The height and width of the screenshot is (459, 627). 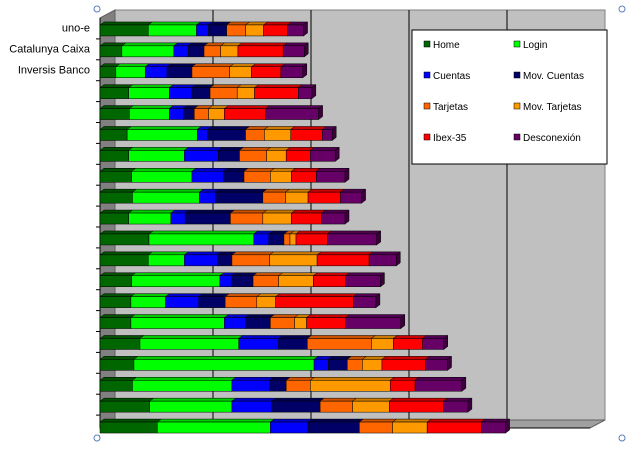 What do you see at coordinates (50, 49) in the screenshot?
I see `category-label: Catalunya Caixa` at bounding box center [50, 49].